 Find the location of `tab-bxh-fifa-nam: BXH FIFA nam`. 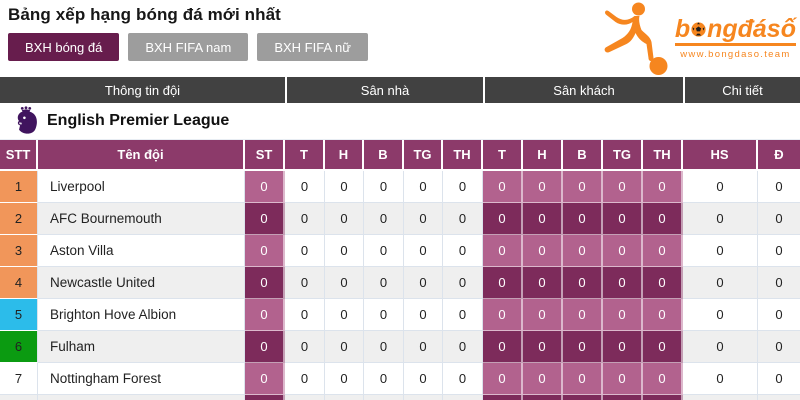

tab-bxh-fifa-nam: BXH FIFA nam is located at coordinates (188, 47).